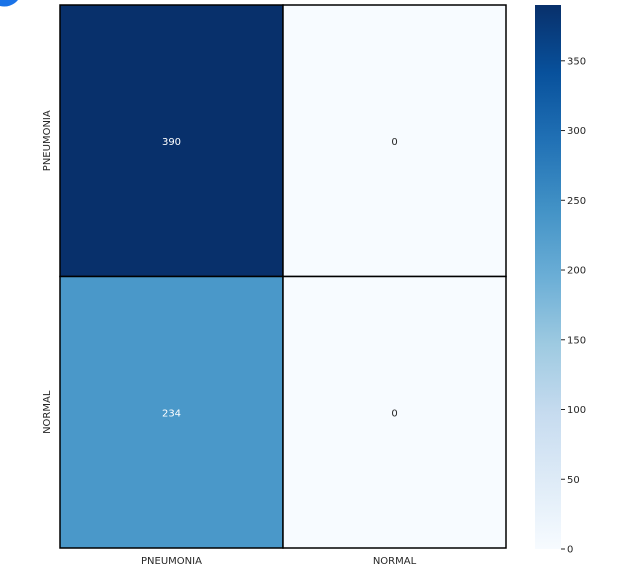 The image size is (617, 568). Describe the element at coordinates (576, 340) in the screenshot. I see `colorbar-tick-label: 150` at that location.